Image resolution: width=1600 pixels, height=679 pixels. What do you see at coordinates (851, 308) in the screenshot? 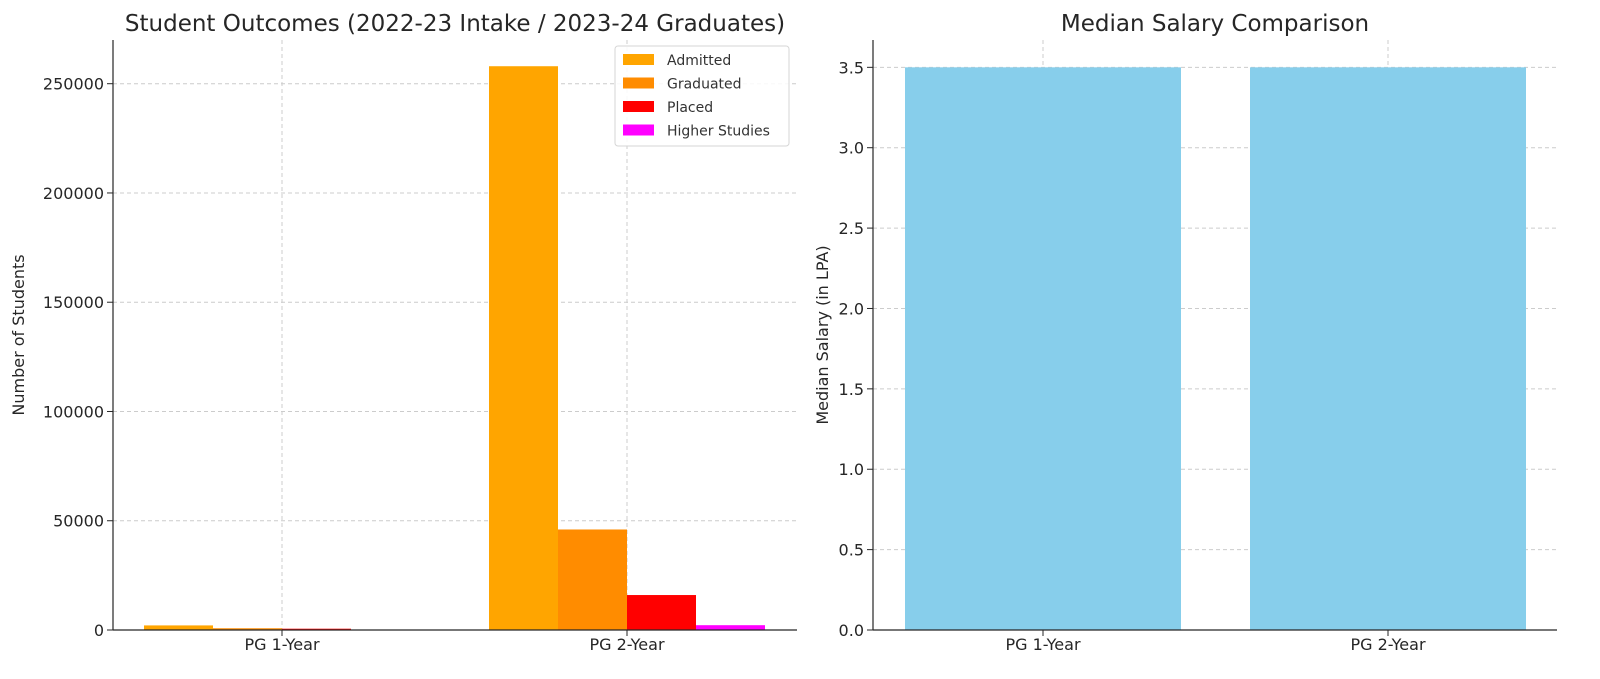
I see `right-y-tick-label: 2.0` at bounding box center [851, 308].